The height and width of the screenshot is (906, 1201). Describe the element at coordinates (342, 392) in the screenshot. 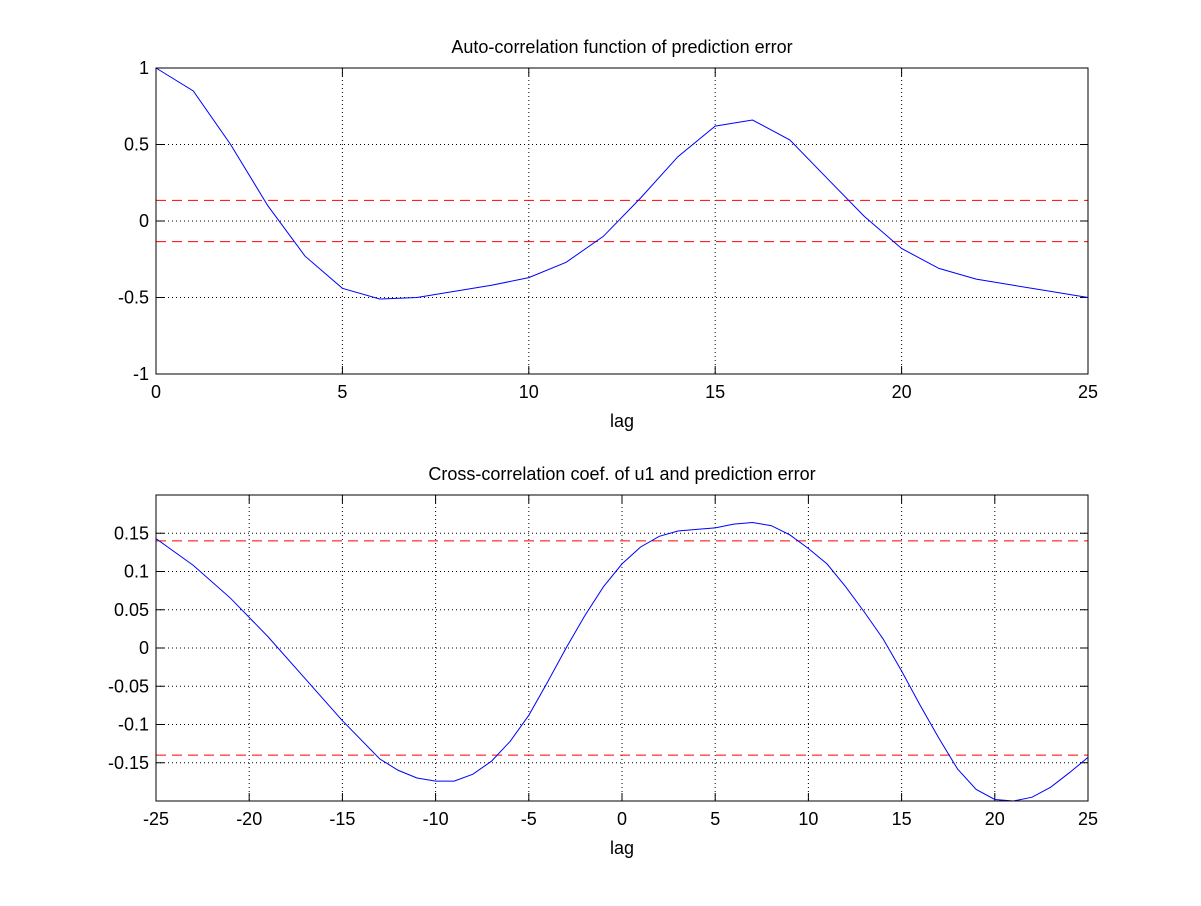

I see `subplot-1-xtick-label-1: 5` at that location.